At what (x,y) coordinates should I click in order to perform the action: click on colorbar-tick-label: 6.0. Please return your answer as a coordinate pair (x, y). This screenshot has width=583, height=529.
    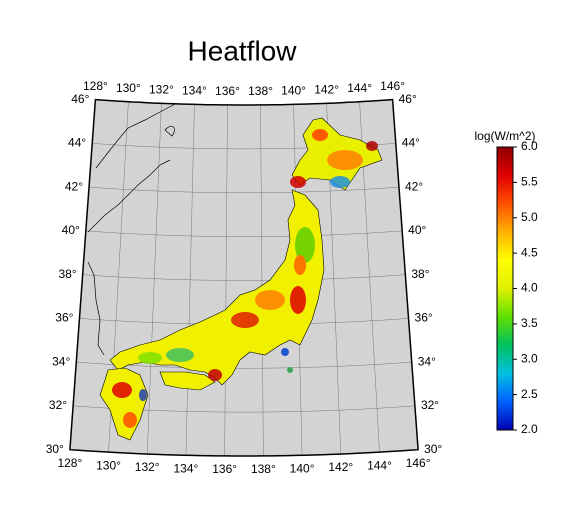
    Looking at the image, I should click on (529, 146).